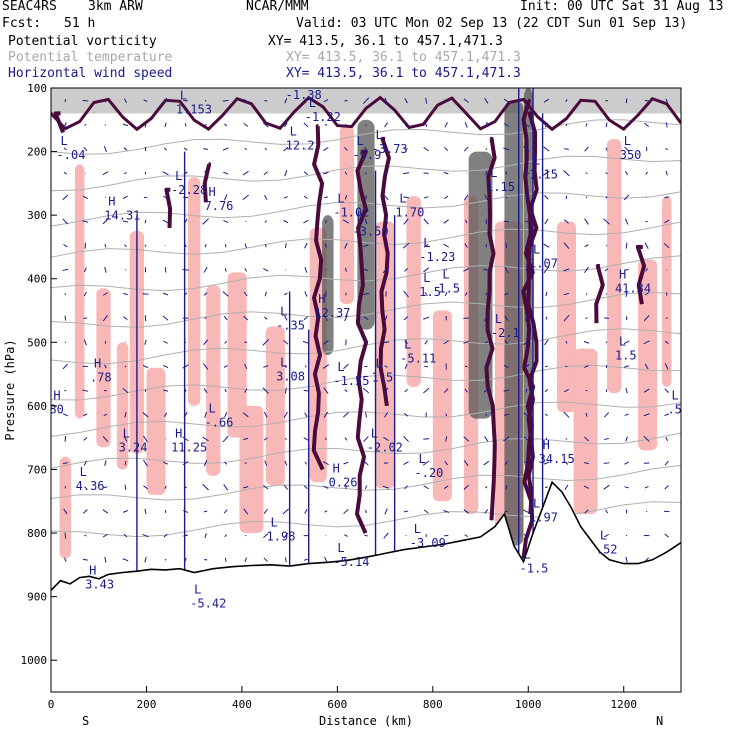 The image size is (740, 740). Describe the element at coordinates (300, 146) in the screenshot. I see `annotation-value: 12.2` at that location.